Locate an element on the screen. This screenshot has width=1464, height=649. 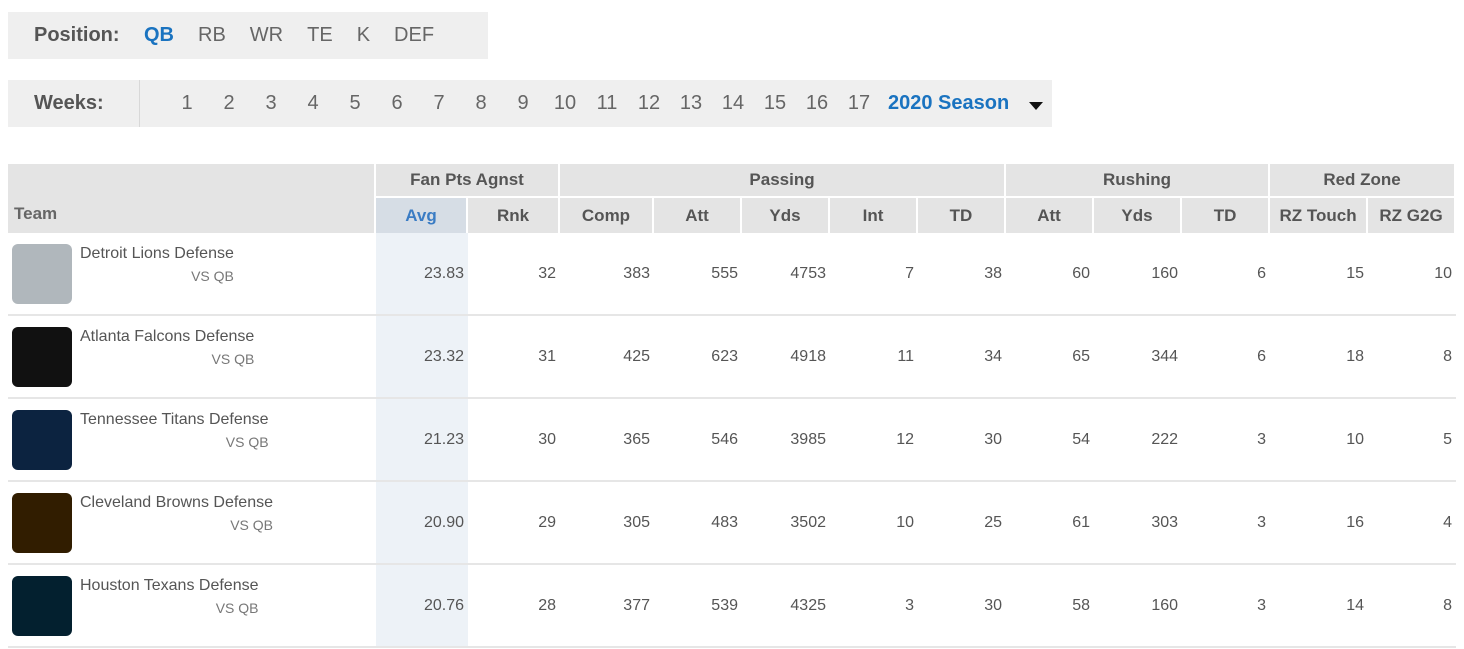
cell-pass-int: 11 is located at coordinates (874, 357).